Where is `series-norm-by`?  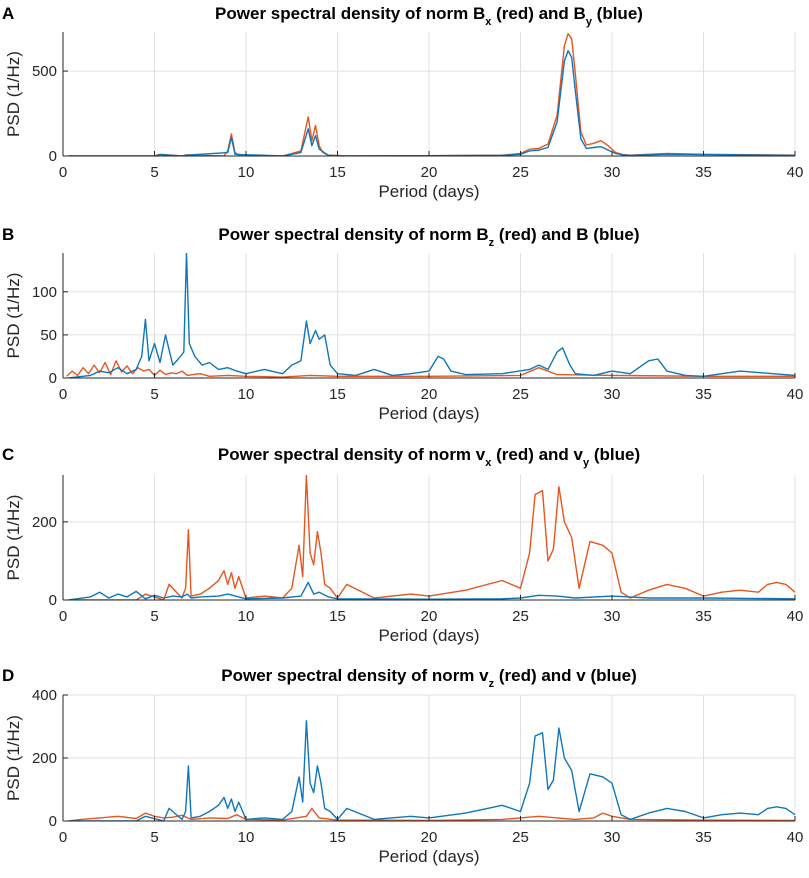
series-norm-by is located at coordinates (431, 103).